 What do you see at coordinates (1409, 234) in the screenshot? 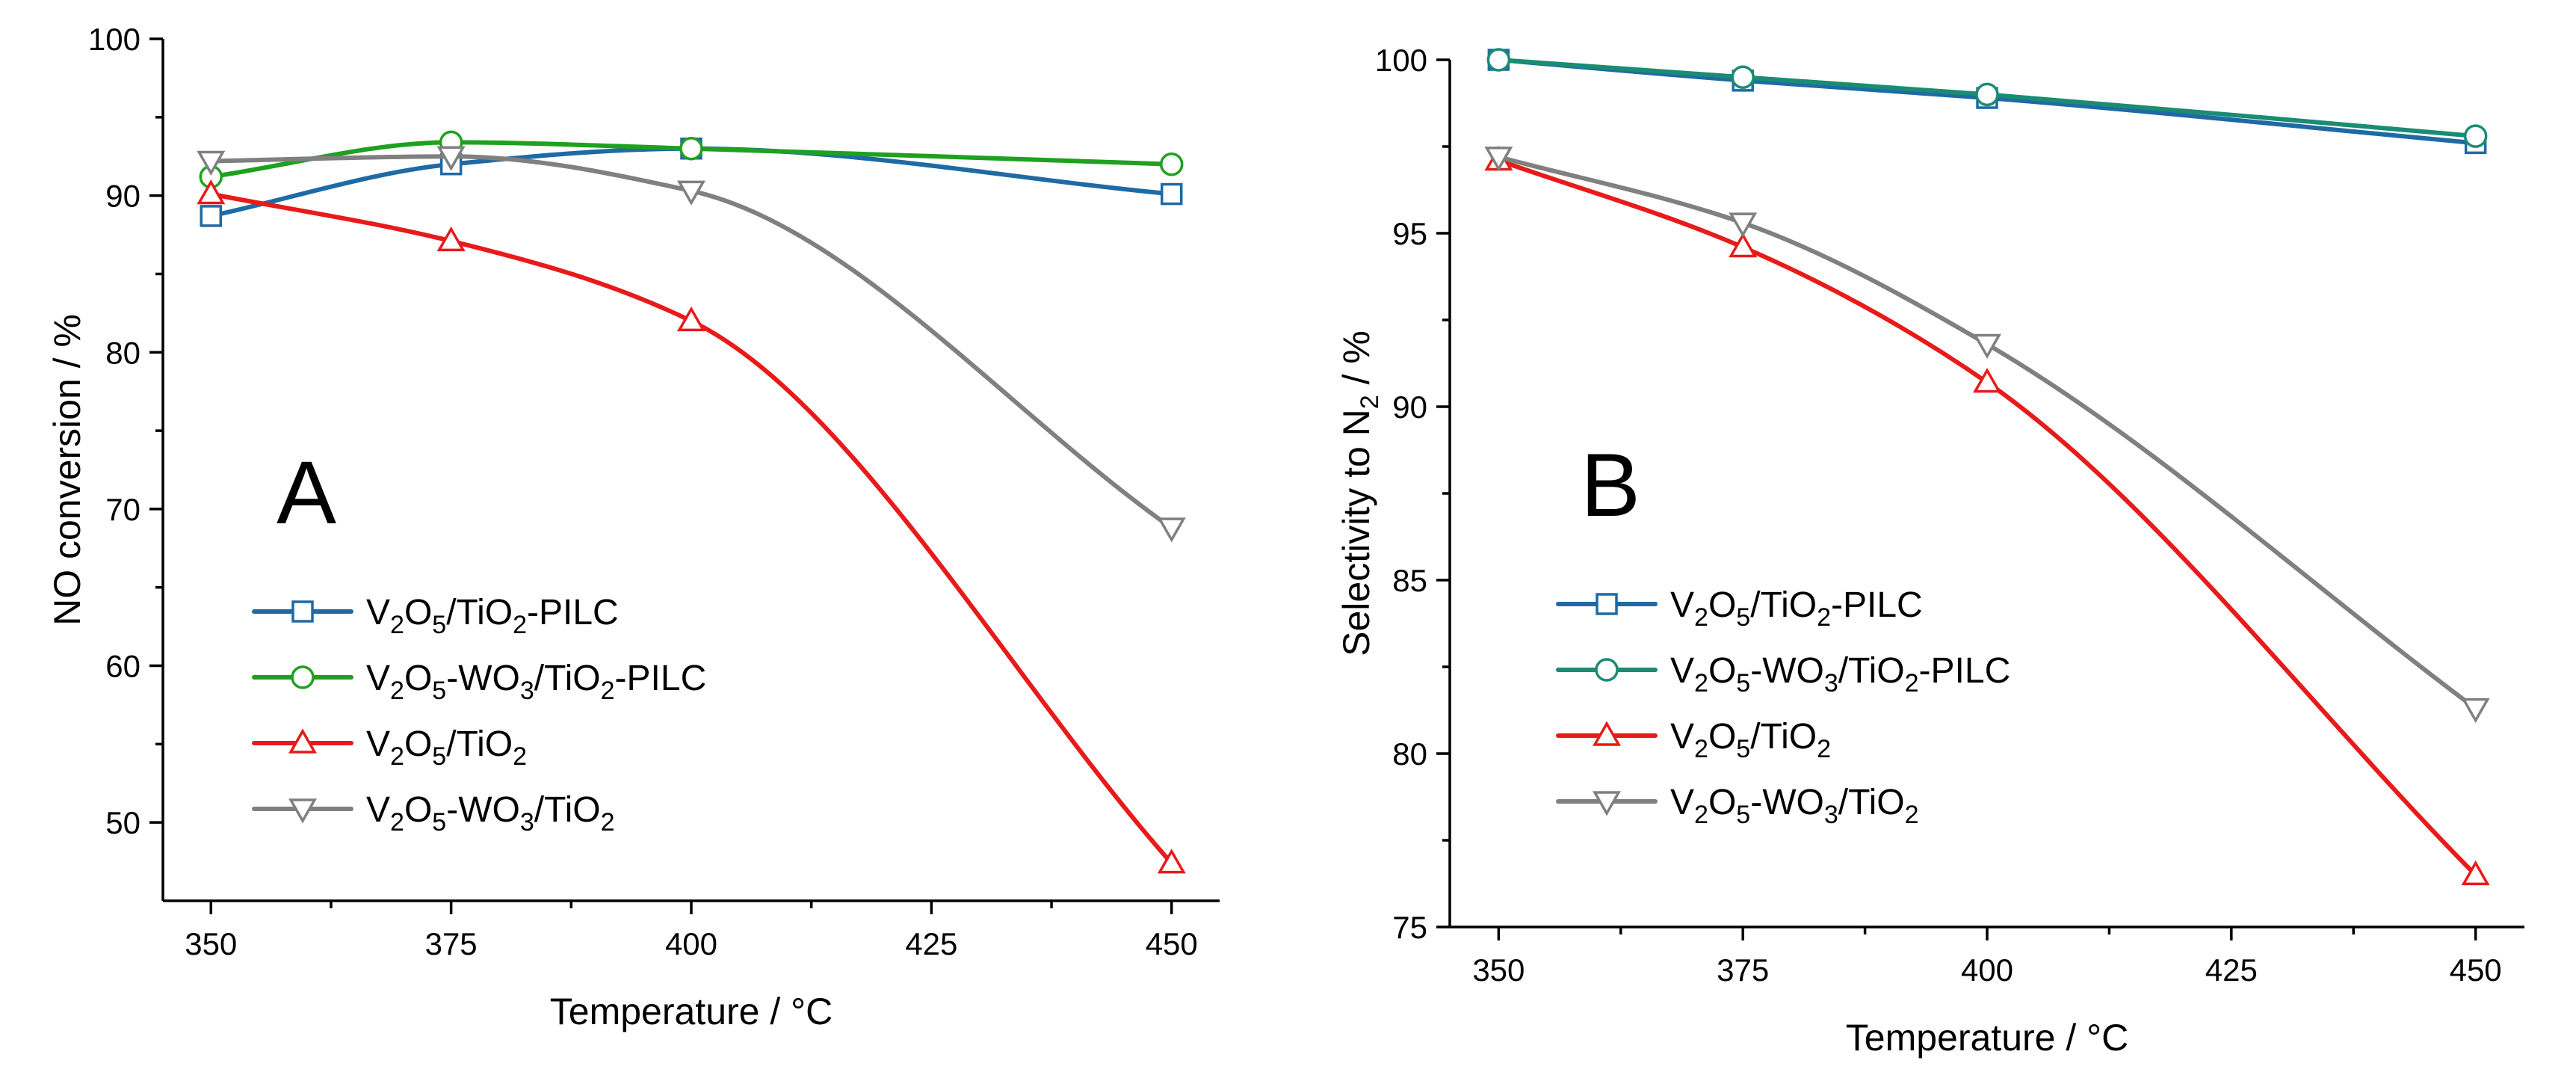
I see `panel-b-y-tick-label: 95` at bounding box center [1409, 234].